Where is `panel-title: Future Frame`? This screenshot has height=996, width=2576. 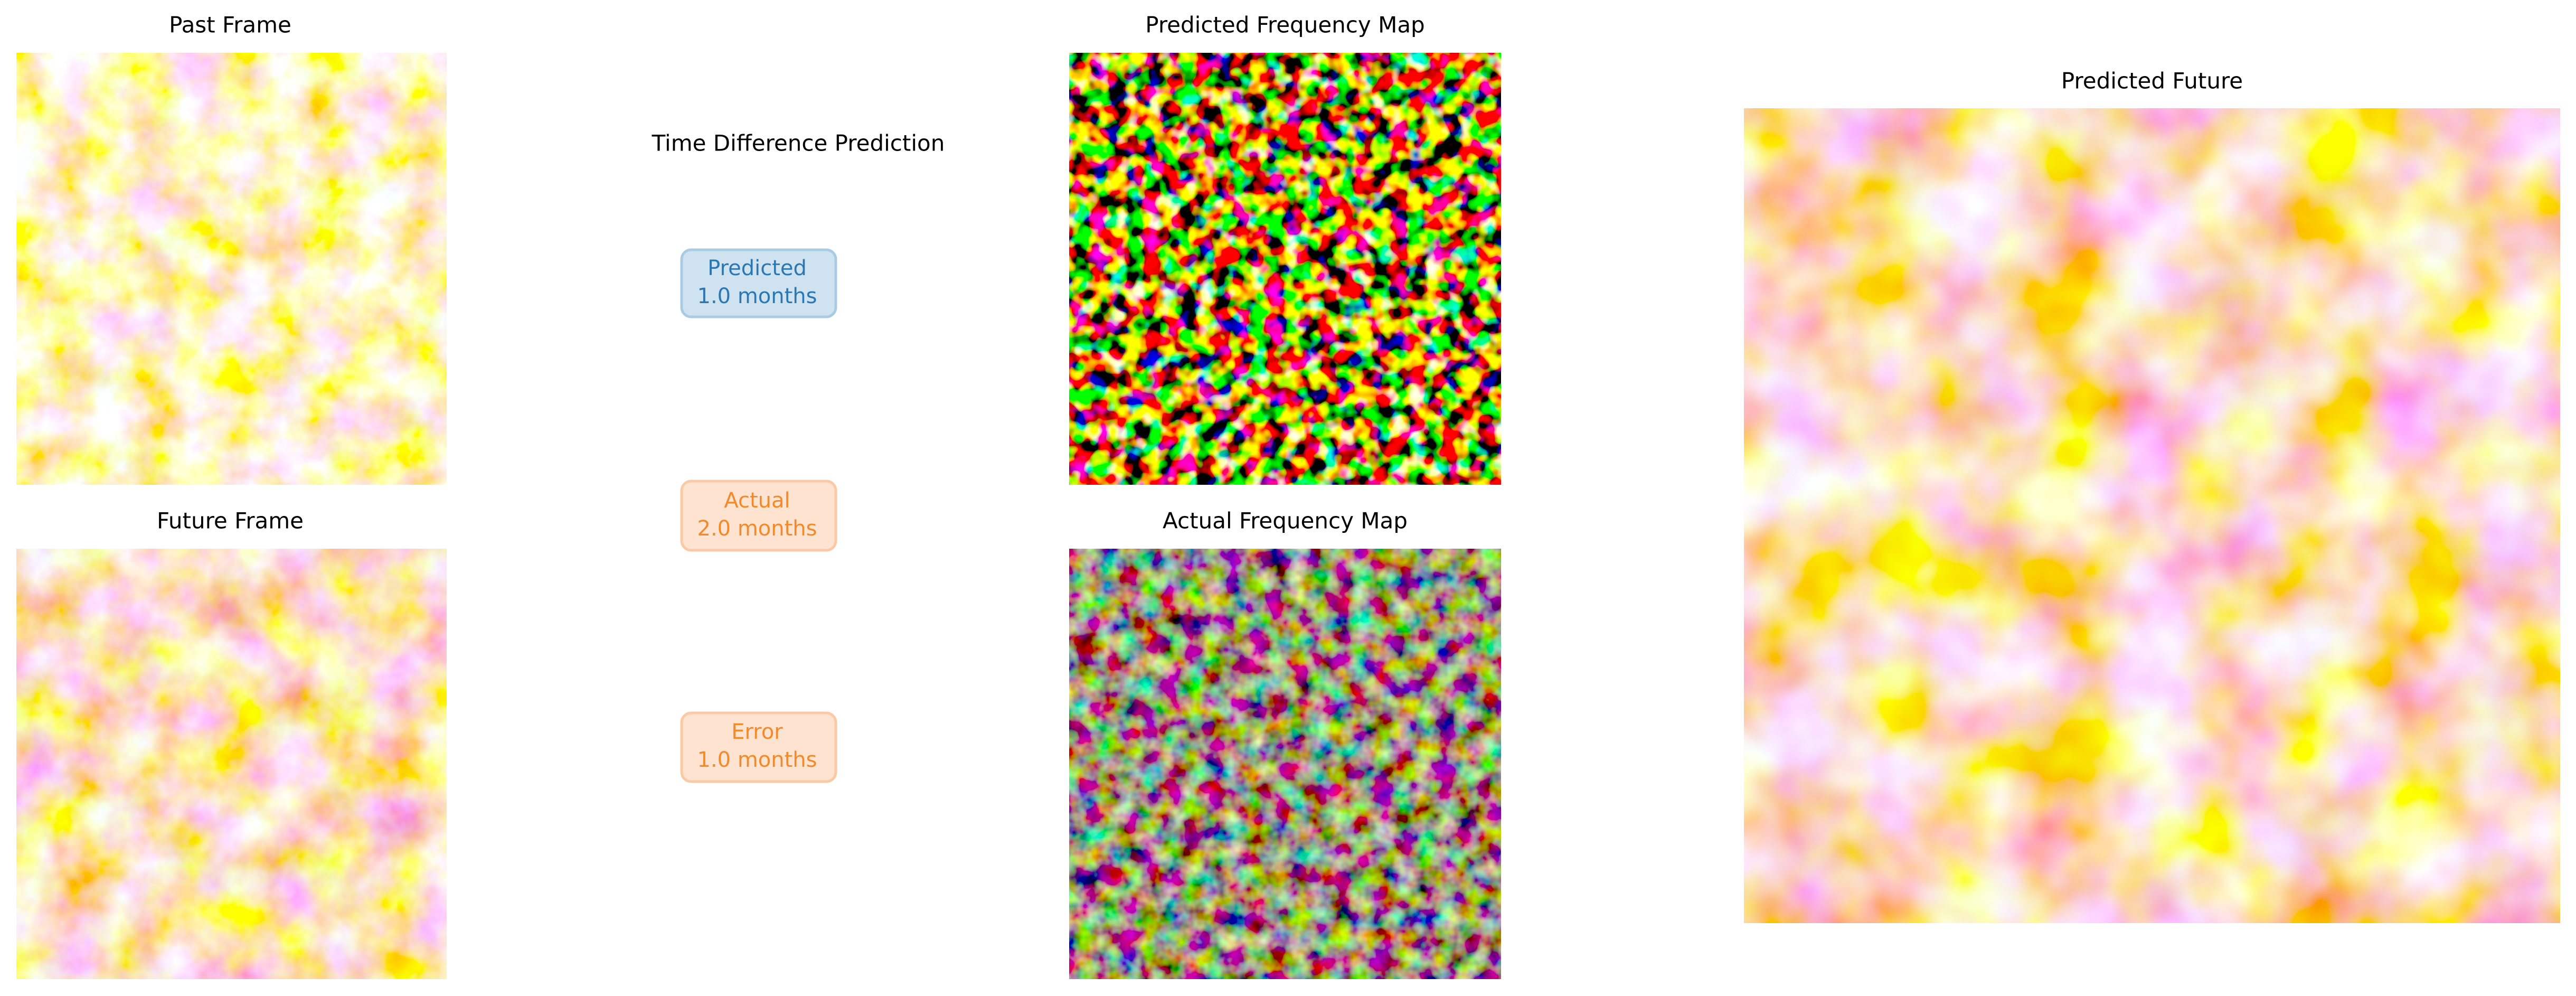
panel-title: Future Frame is located at coordinates (230, 521).